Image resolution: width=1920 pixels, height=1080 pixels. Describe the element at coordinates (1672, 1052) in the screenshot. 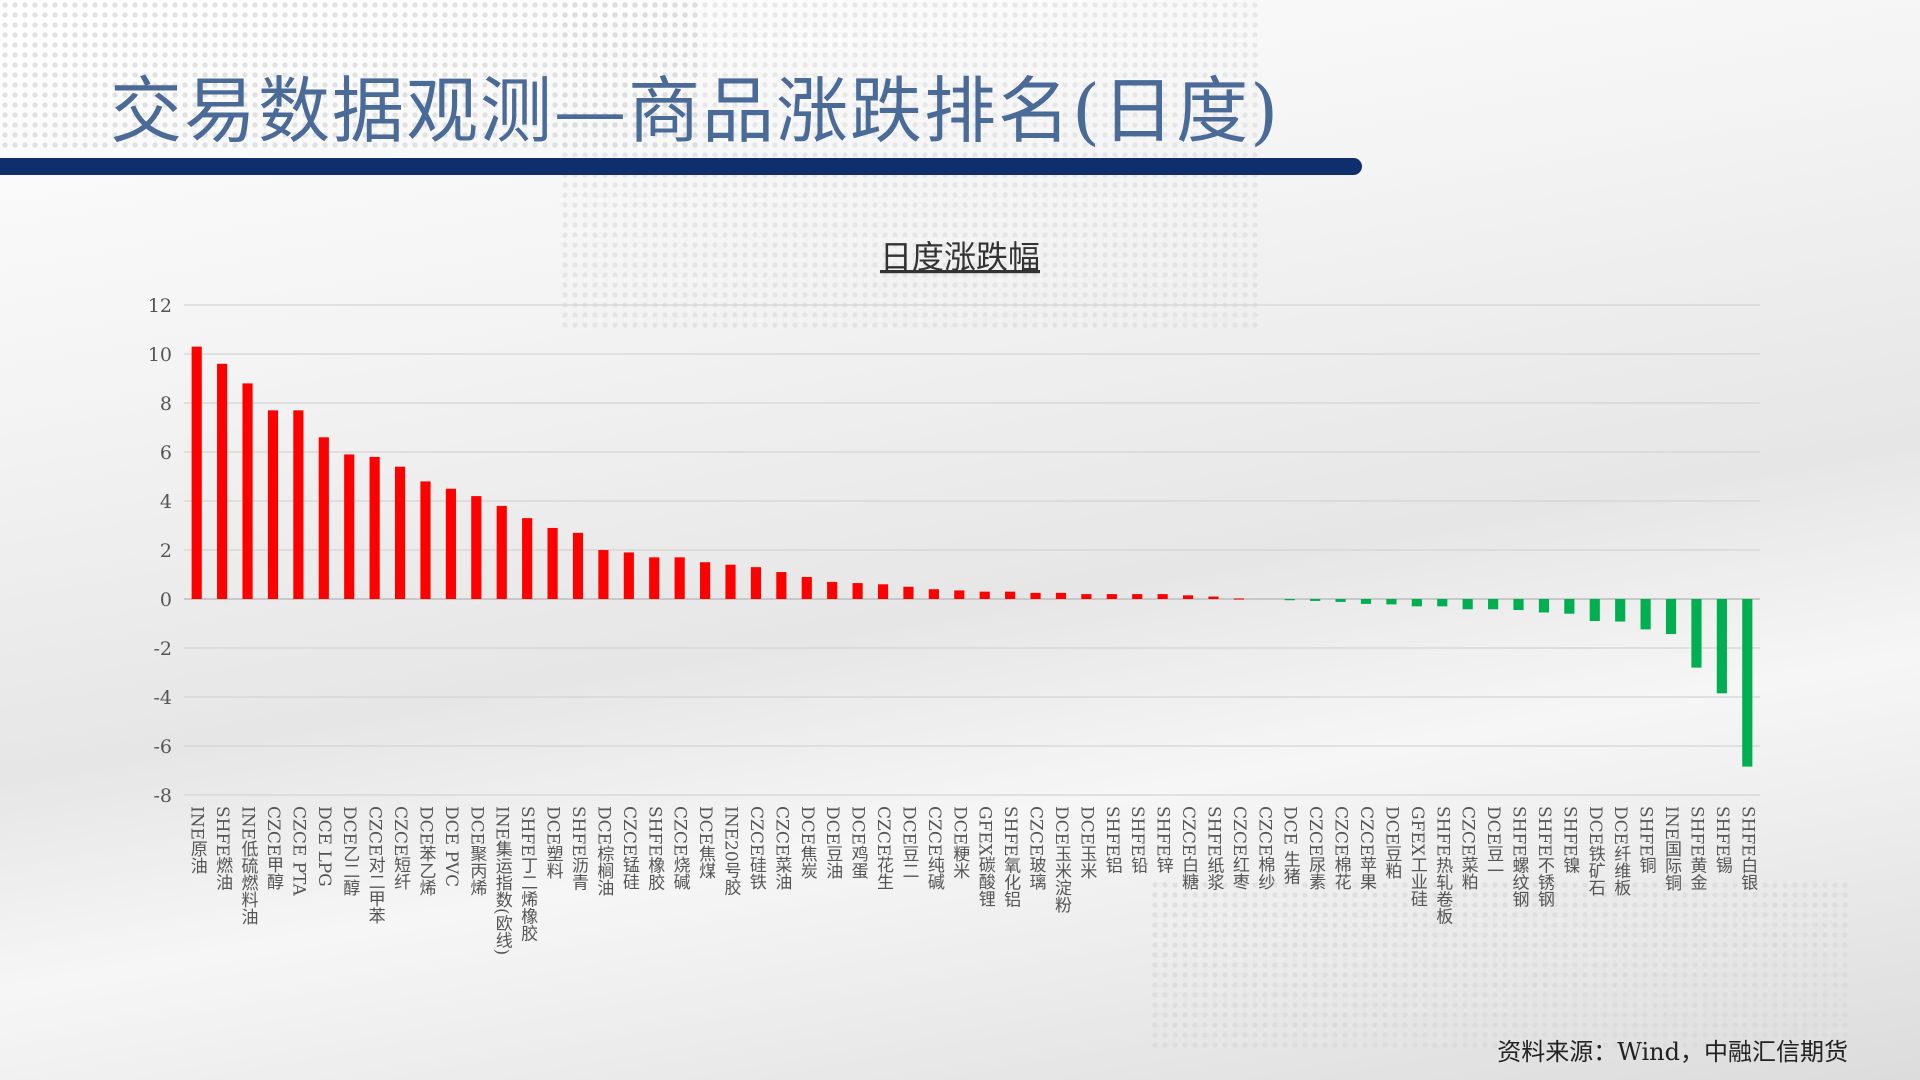

I see `source-note: 资料来源：Wind，中融汇信期货` at that location.